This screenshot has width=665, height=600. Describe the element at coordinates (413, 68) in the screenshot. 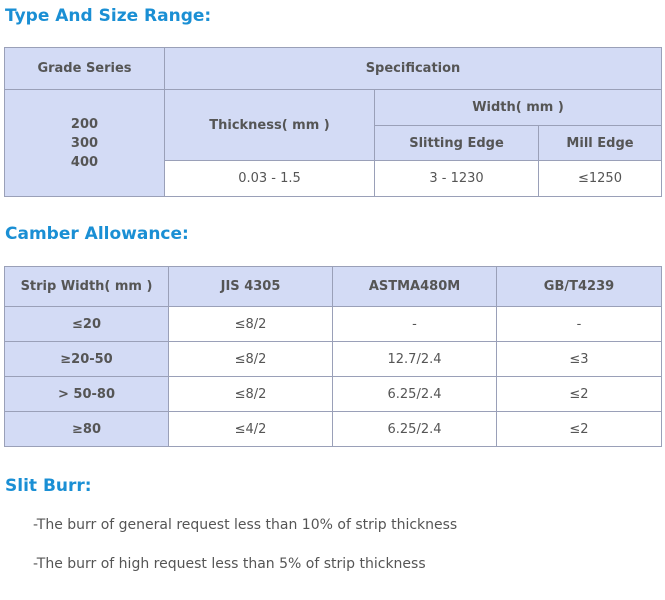

I see `specification-header: Specification` at that location.